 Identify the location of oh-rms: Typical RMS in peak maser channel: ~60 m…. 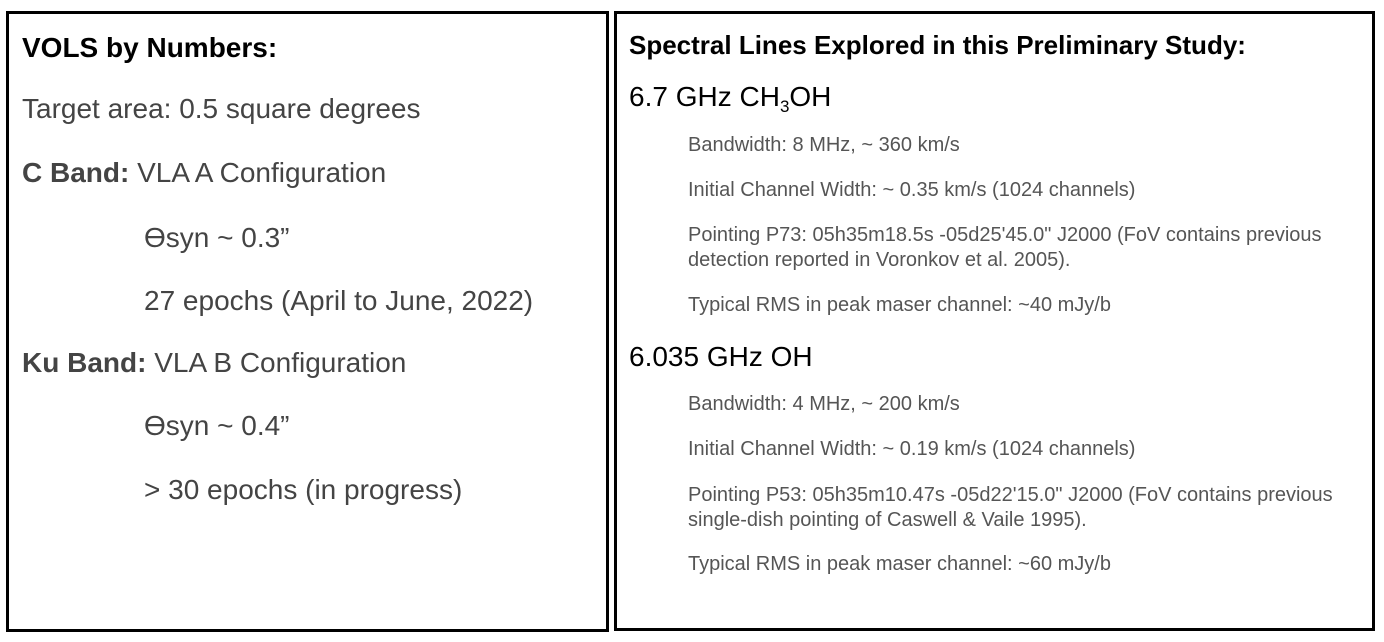
(899, 564).